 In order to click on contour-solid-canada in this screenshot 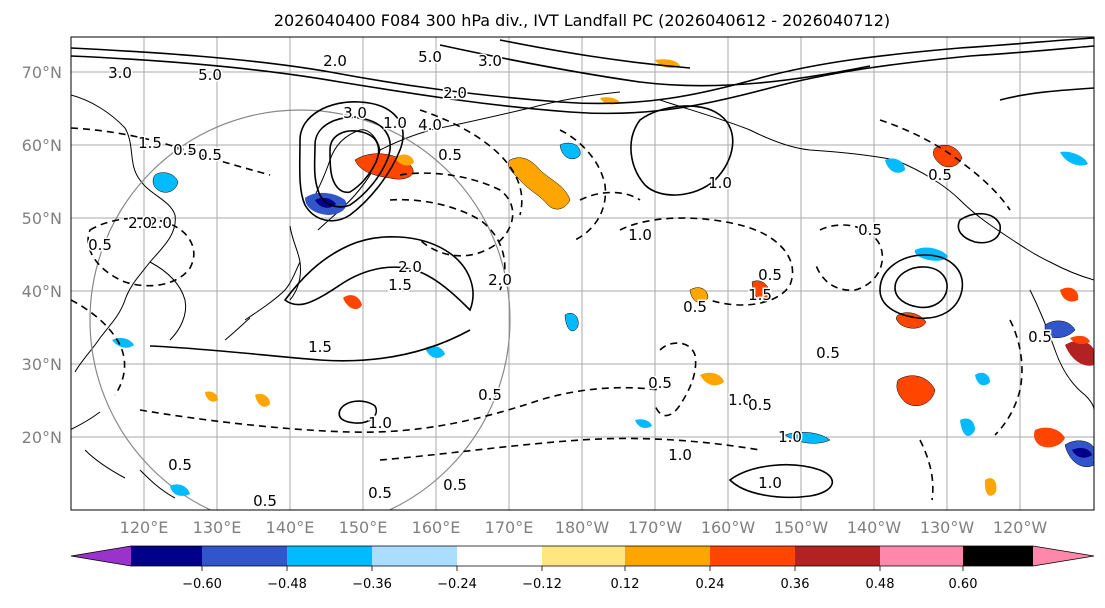, I will do `click(979, 228)`.